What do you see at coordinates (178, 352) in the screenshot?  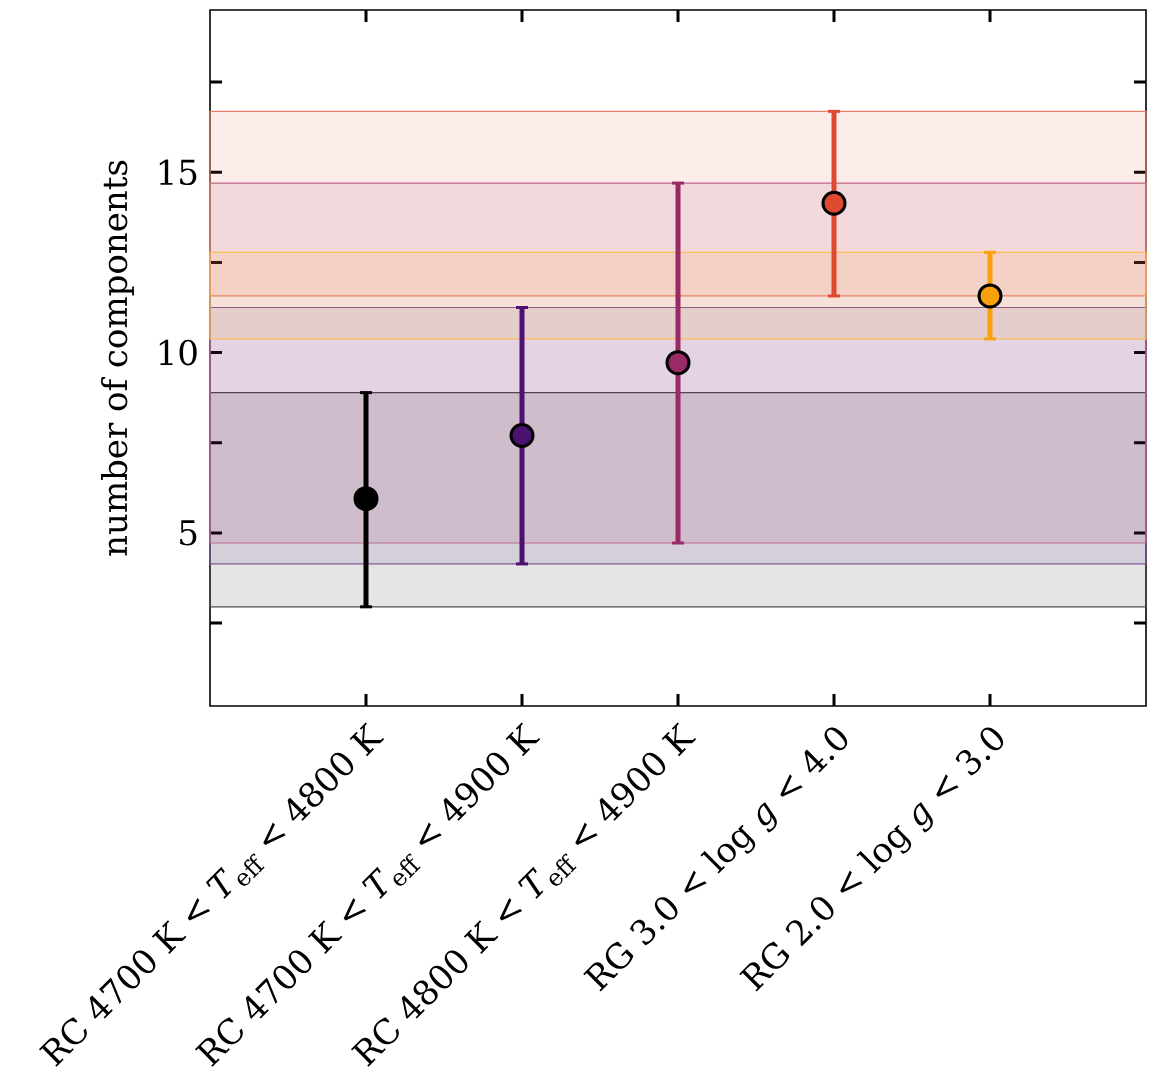 I see `y-tick-label: 10` at bounding box center [178, 352].